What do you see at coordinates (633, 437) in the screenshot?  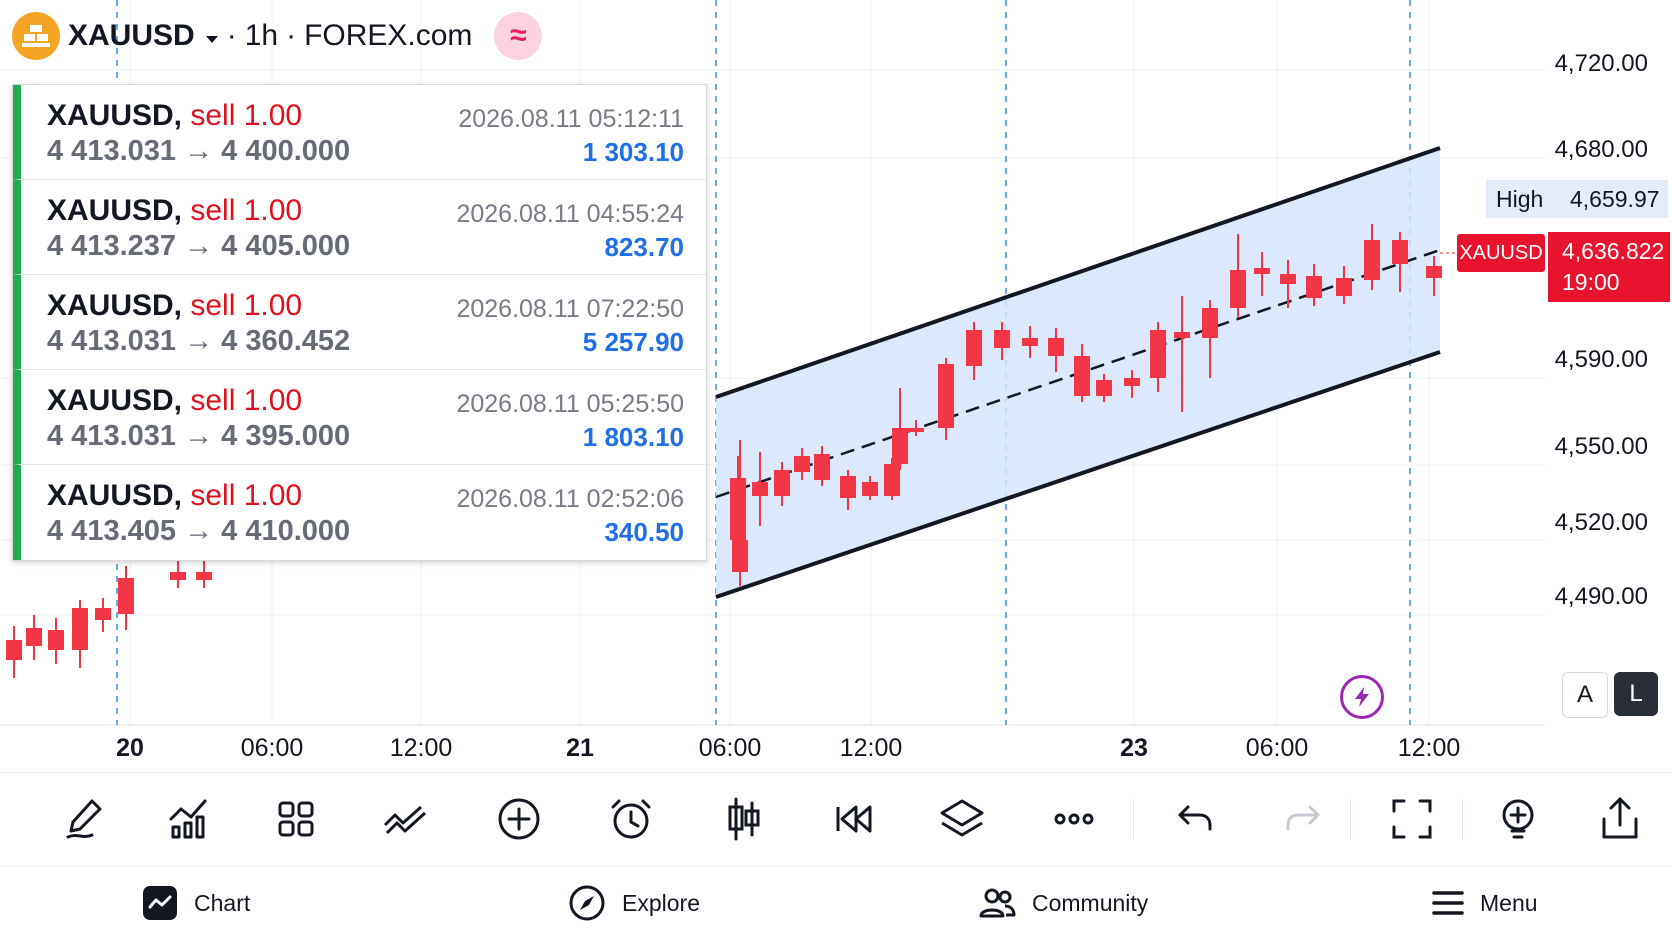 I see `trade-pnl: 1 803.10` at bounding box center [633, 437].